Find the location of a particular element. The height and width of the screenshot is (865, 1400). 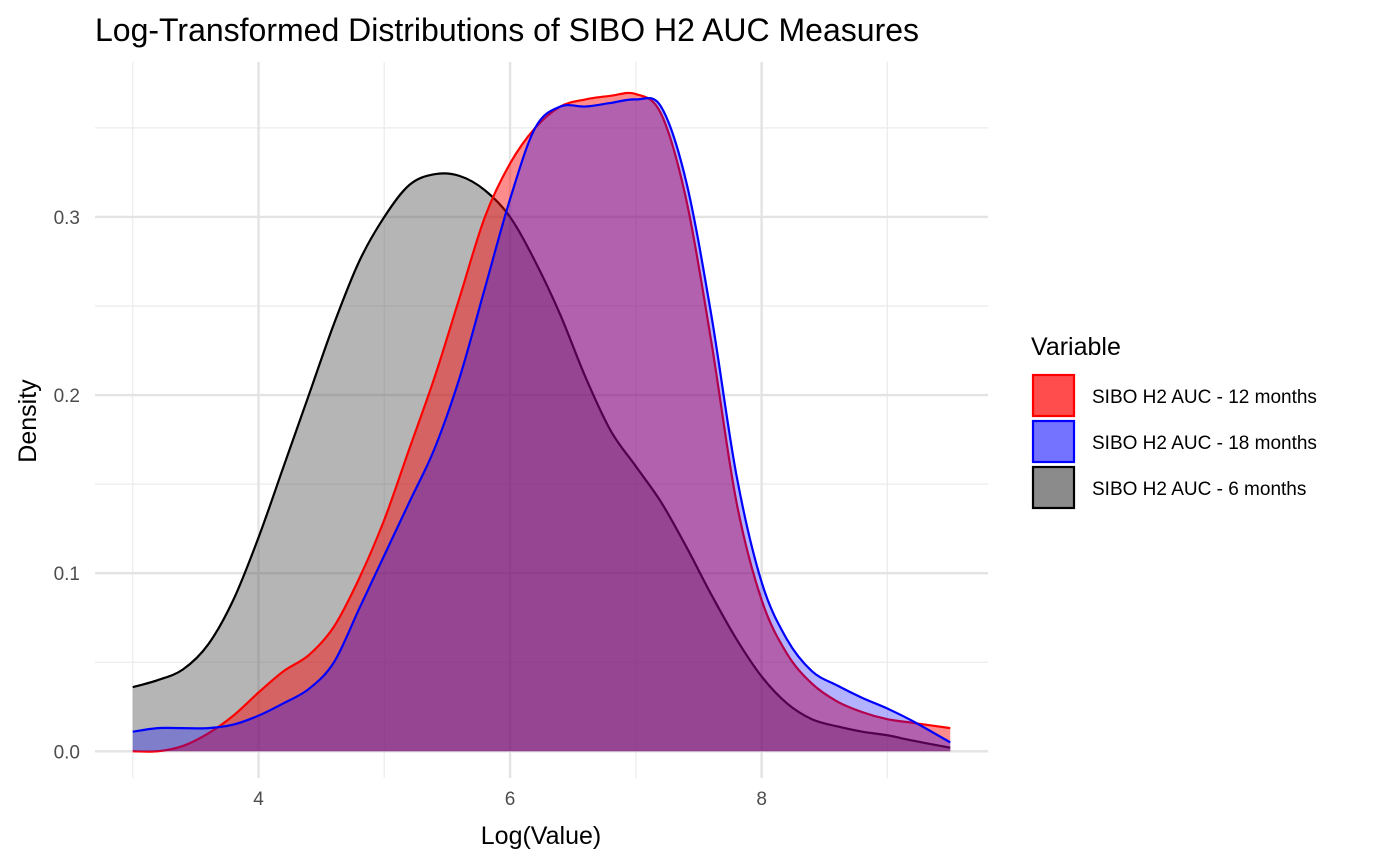

y-tick-label: 0.3 is located at coordinates (67, 218).